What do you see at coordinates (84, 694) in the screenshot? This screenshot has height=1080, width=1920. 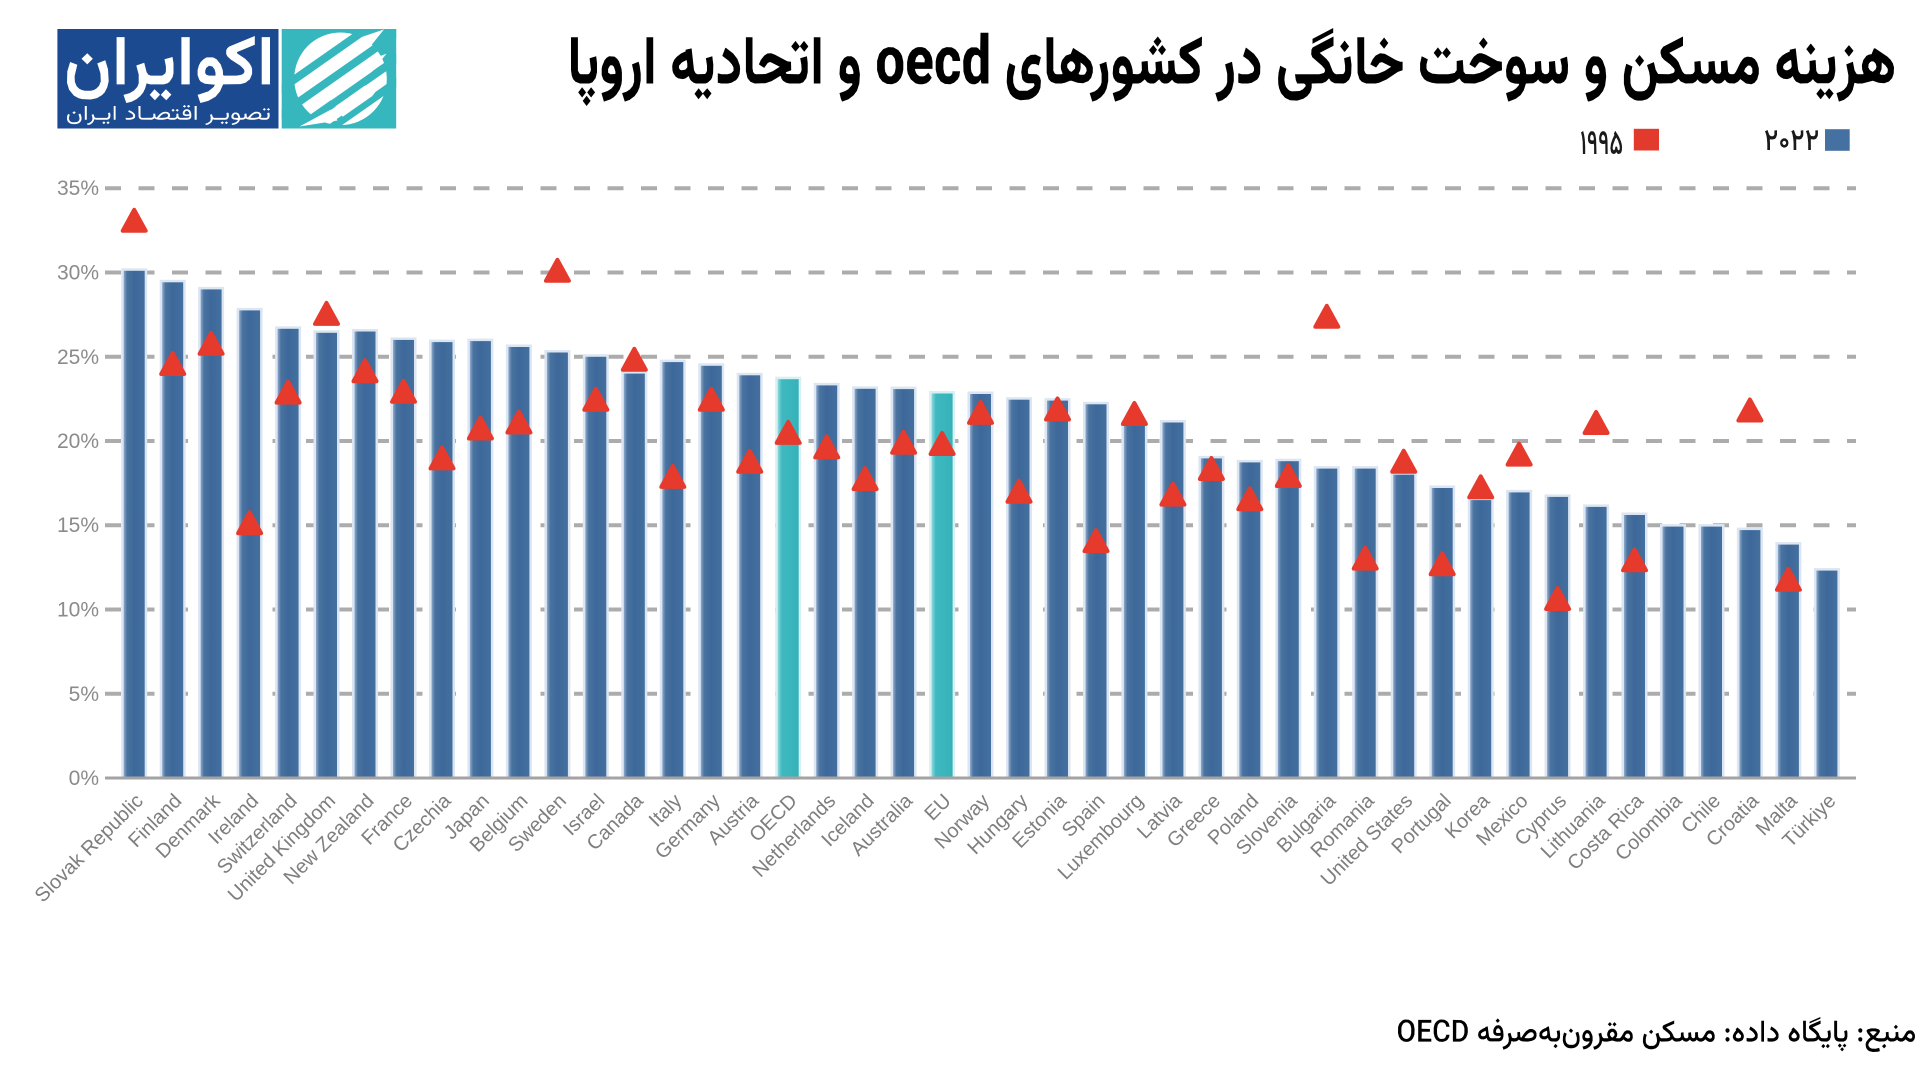 I see `svg-text: 5%` at bounding box center [84, 694].